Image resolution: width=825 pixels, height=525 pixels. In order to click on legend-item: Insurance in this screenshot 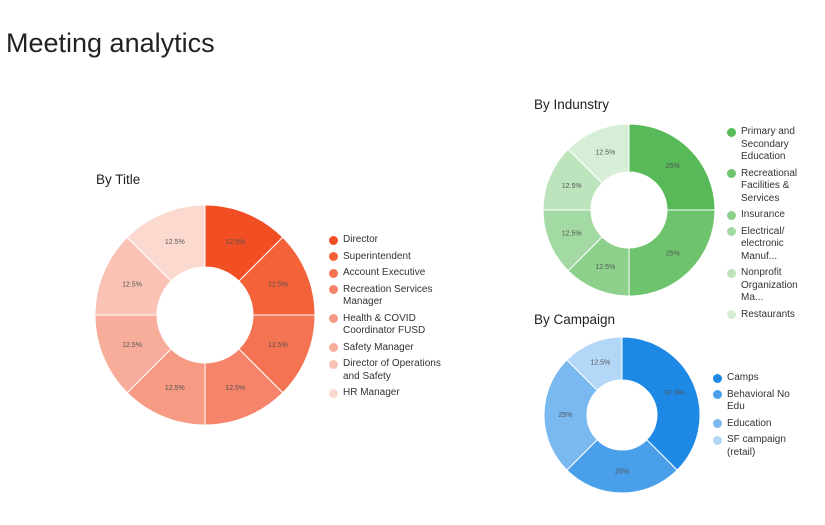, I will do `click(770, 215)`.